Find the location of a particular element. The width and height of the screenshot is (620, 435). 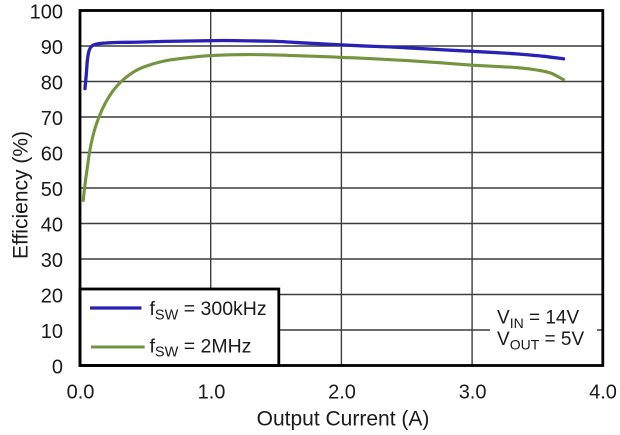

svg-text: 80 is located at coordinates (52, 84).